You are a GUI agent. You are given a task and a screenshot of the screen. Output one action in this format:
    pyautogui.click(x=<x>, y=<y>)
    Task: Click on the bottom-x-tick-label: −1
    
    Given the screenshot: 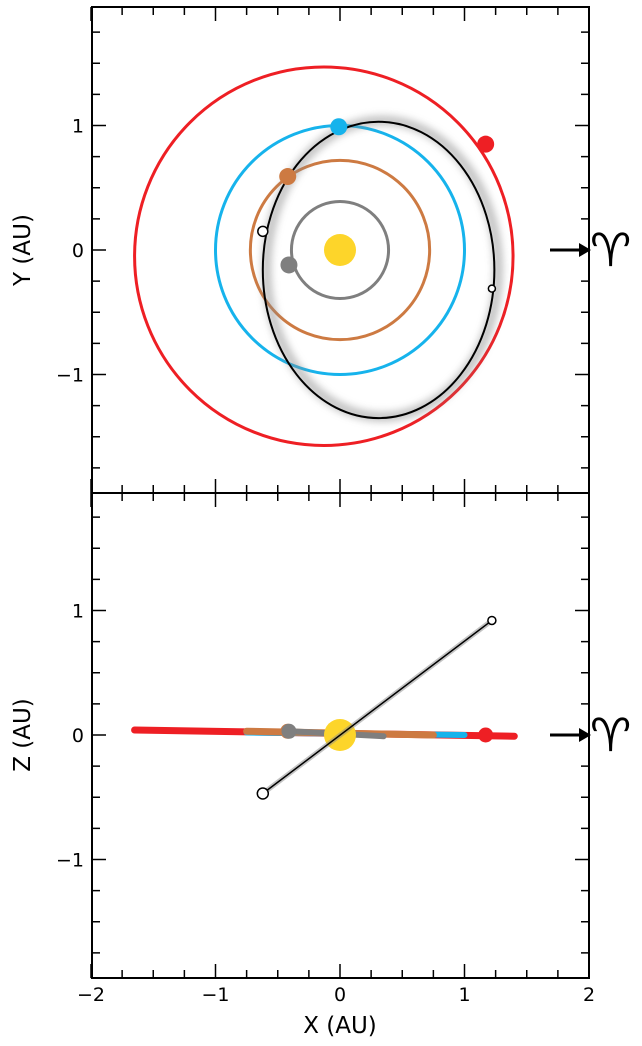 What is the action you would take?
    pyautogui.click(x=215, y=995)
    